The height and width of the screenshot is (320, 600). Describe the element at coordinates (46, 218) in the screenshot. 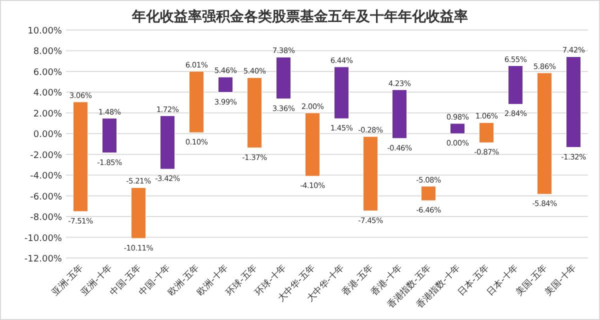

I see `y-tick-label: -8.00%` at that location.